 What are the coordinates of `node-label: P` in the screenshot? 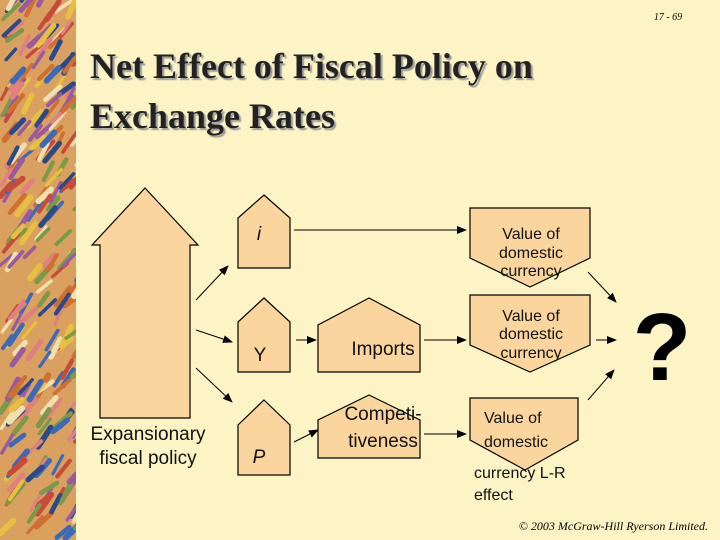 It's located at (259, 457).